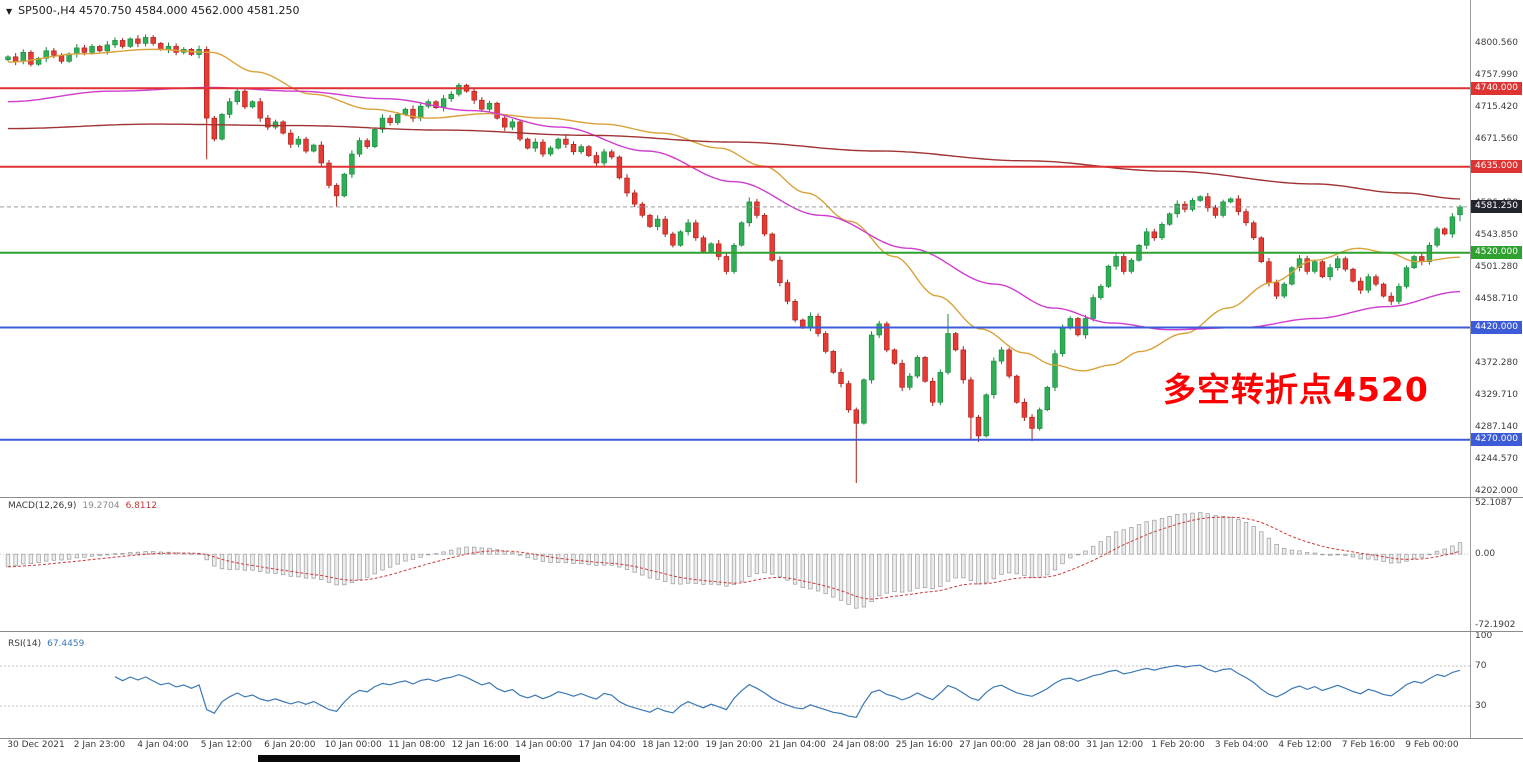  I want to click on price-badge: 4635.000, so click(1496, 167).